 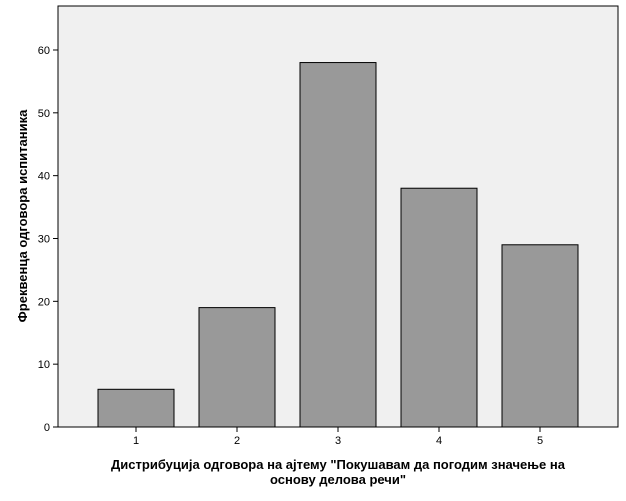 I want to click on x-tick-label-5: 5, so click(x=540, y=441).